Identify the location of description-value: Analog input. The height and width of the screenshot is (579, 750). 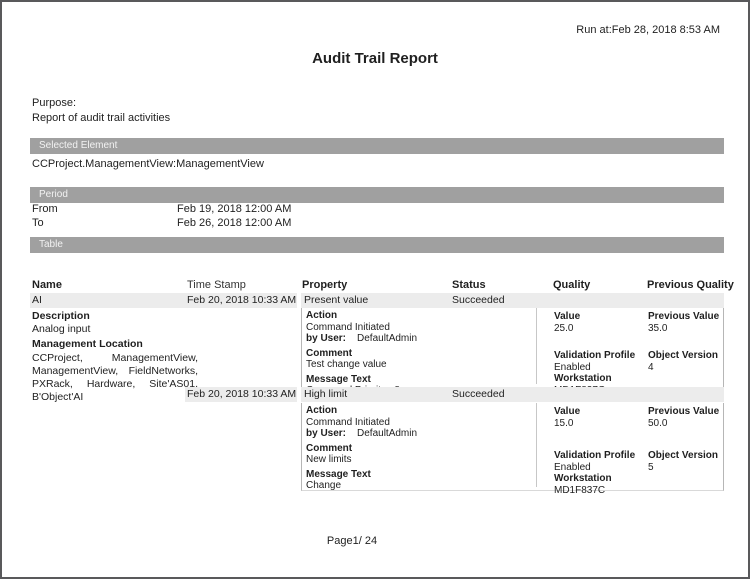
(61, 329).